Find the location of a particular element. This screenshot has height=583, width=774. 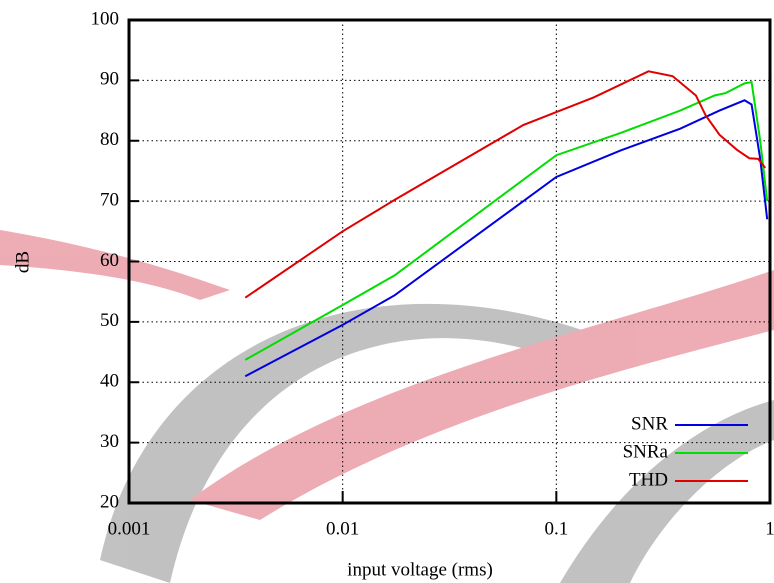

y-tick-label: 70 is located at coordinates (109, 199).